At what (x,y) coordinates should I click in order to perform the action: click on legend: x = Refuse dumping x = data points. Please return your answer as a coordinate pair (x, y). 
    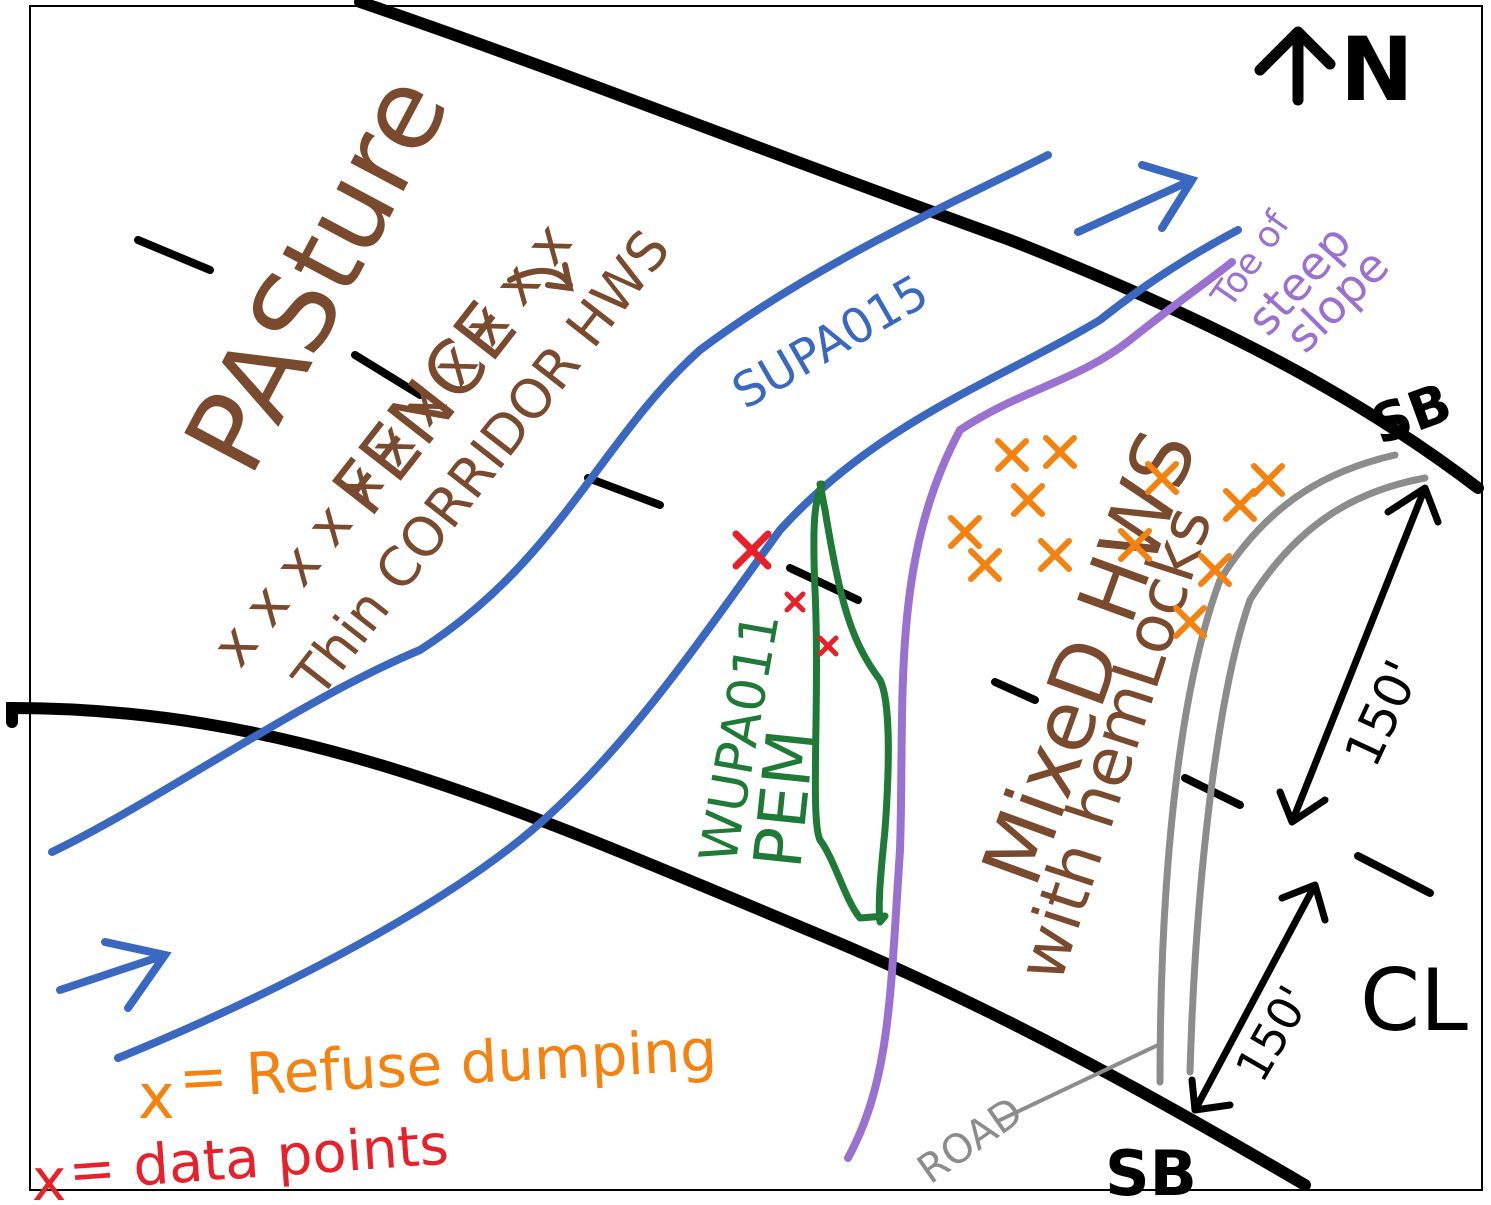
    Looking at the image, I should click on (375, 1110).